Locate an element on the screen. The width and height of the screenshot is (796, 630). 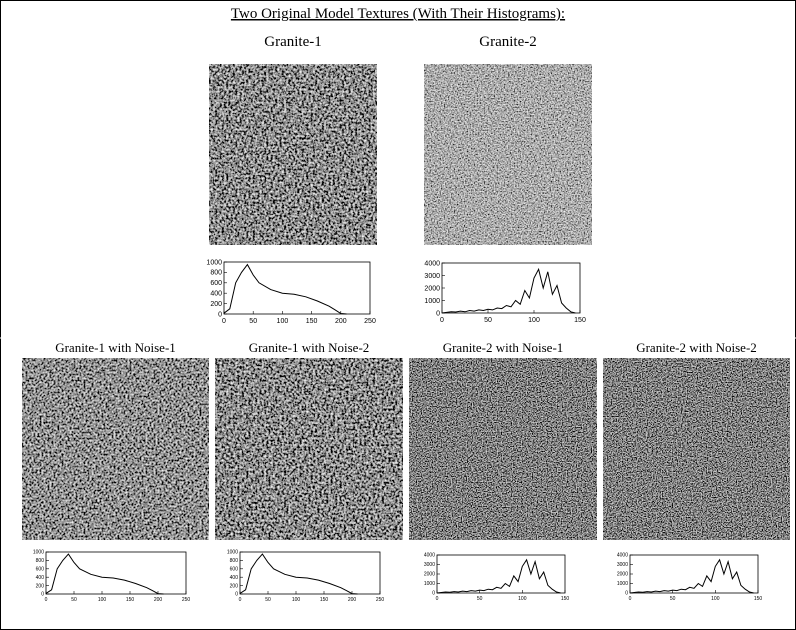
image-label: Granite-2 with Noise-2 is located at coordinates (696, 347).